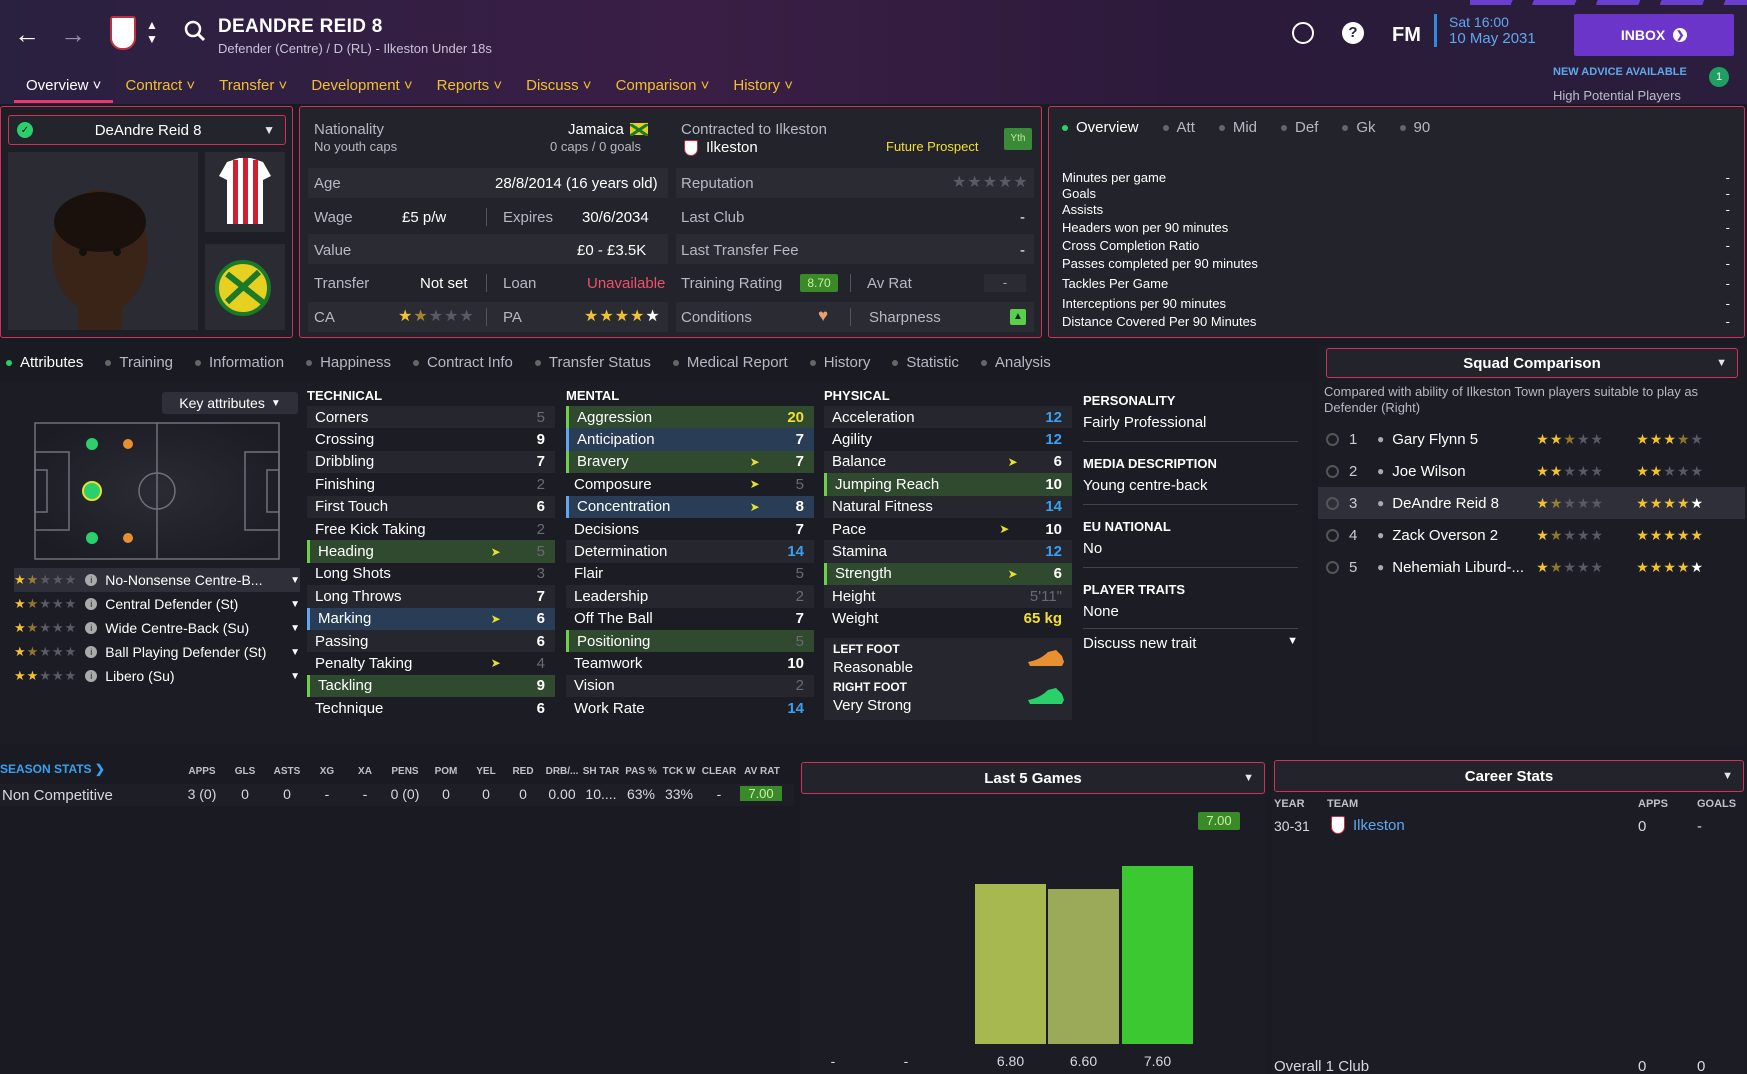 The width and height of the screenshot is (1747, 1074). What do you see at coordinates (139, 362) in the screenshot?
I see `tab-training: Training` at bounding box center [139, 362].